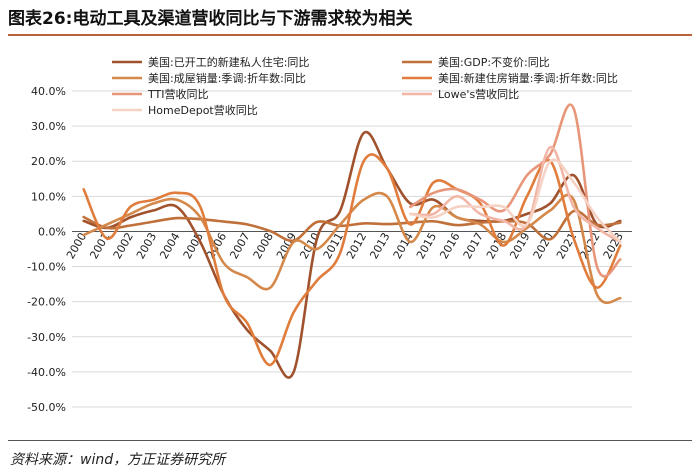 The width and height of the screenshot is (700, 476). Describe the element at coordinates (449, 245) in the screenshot. I see `x-tick-label: 2016` at that location.